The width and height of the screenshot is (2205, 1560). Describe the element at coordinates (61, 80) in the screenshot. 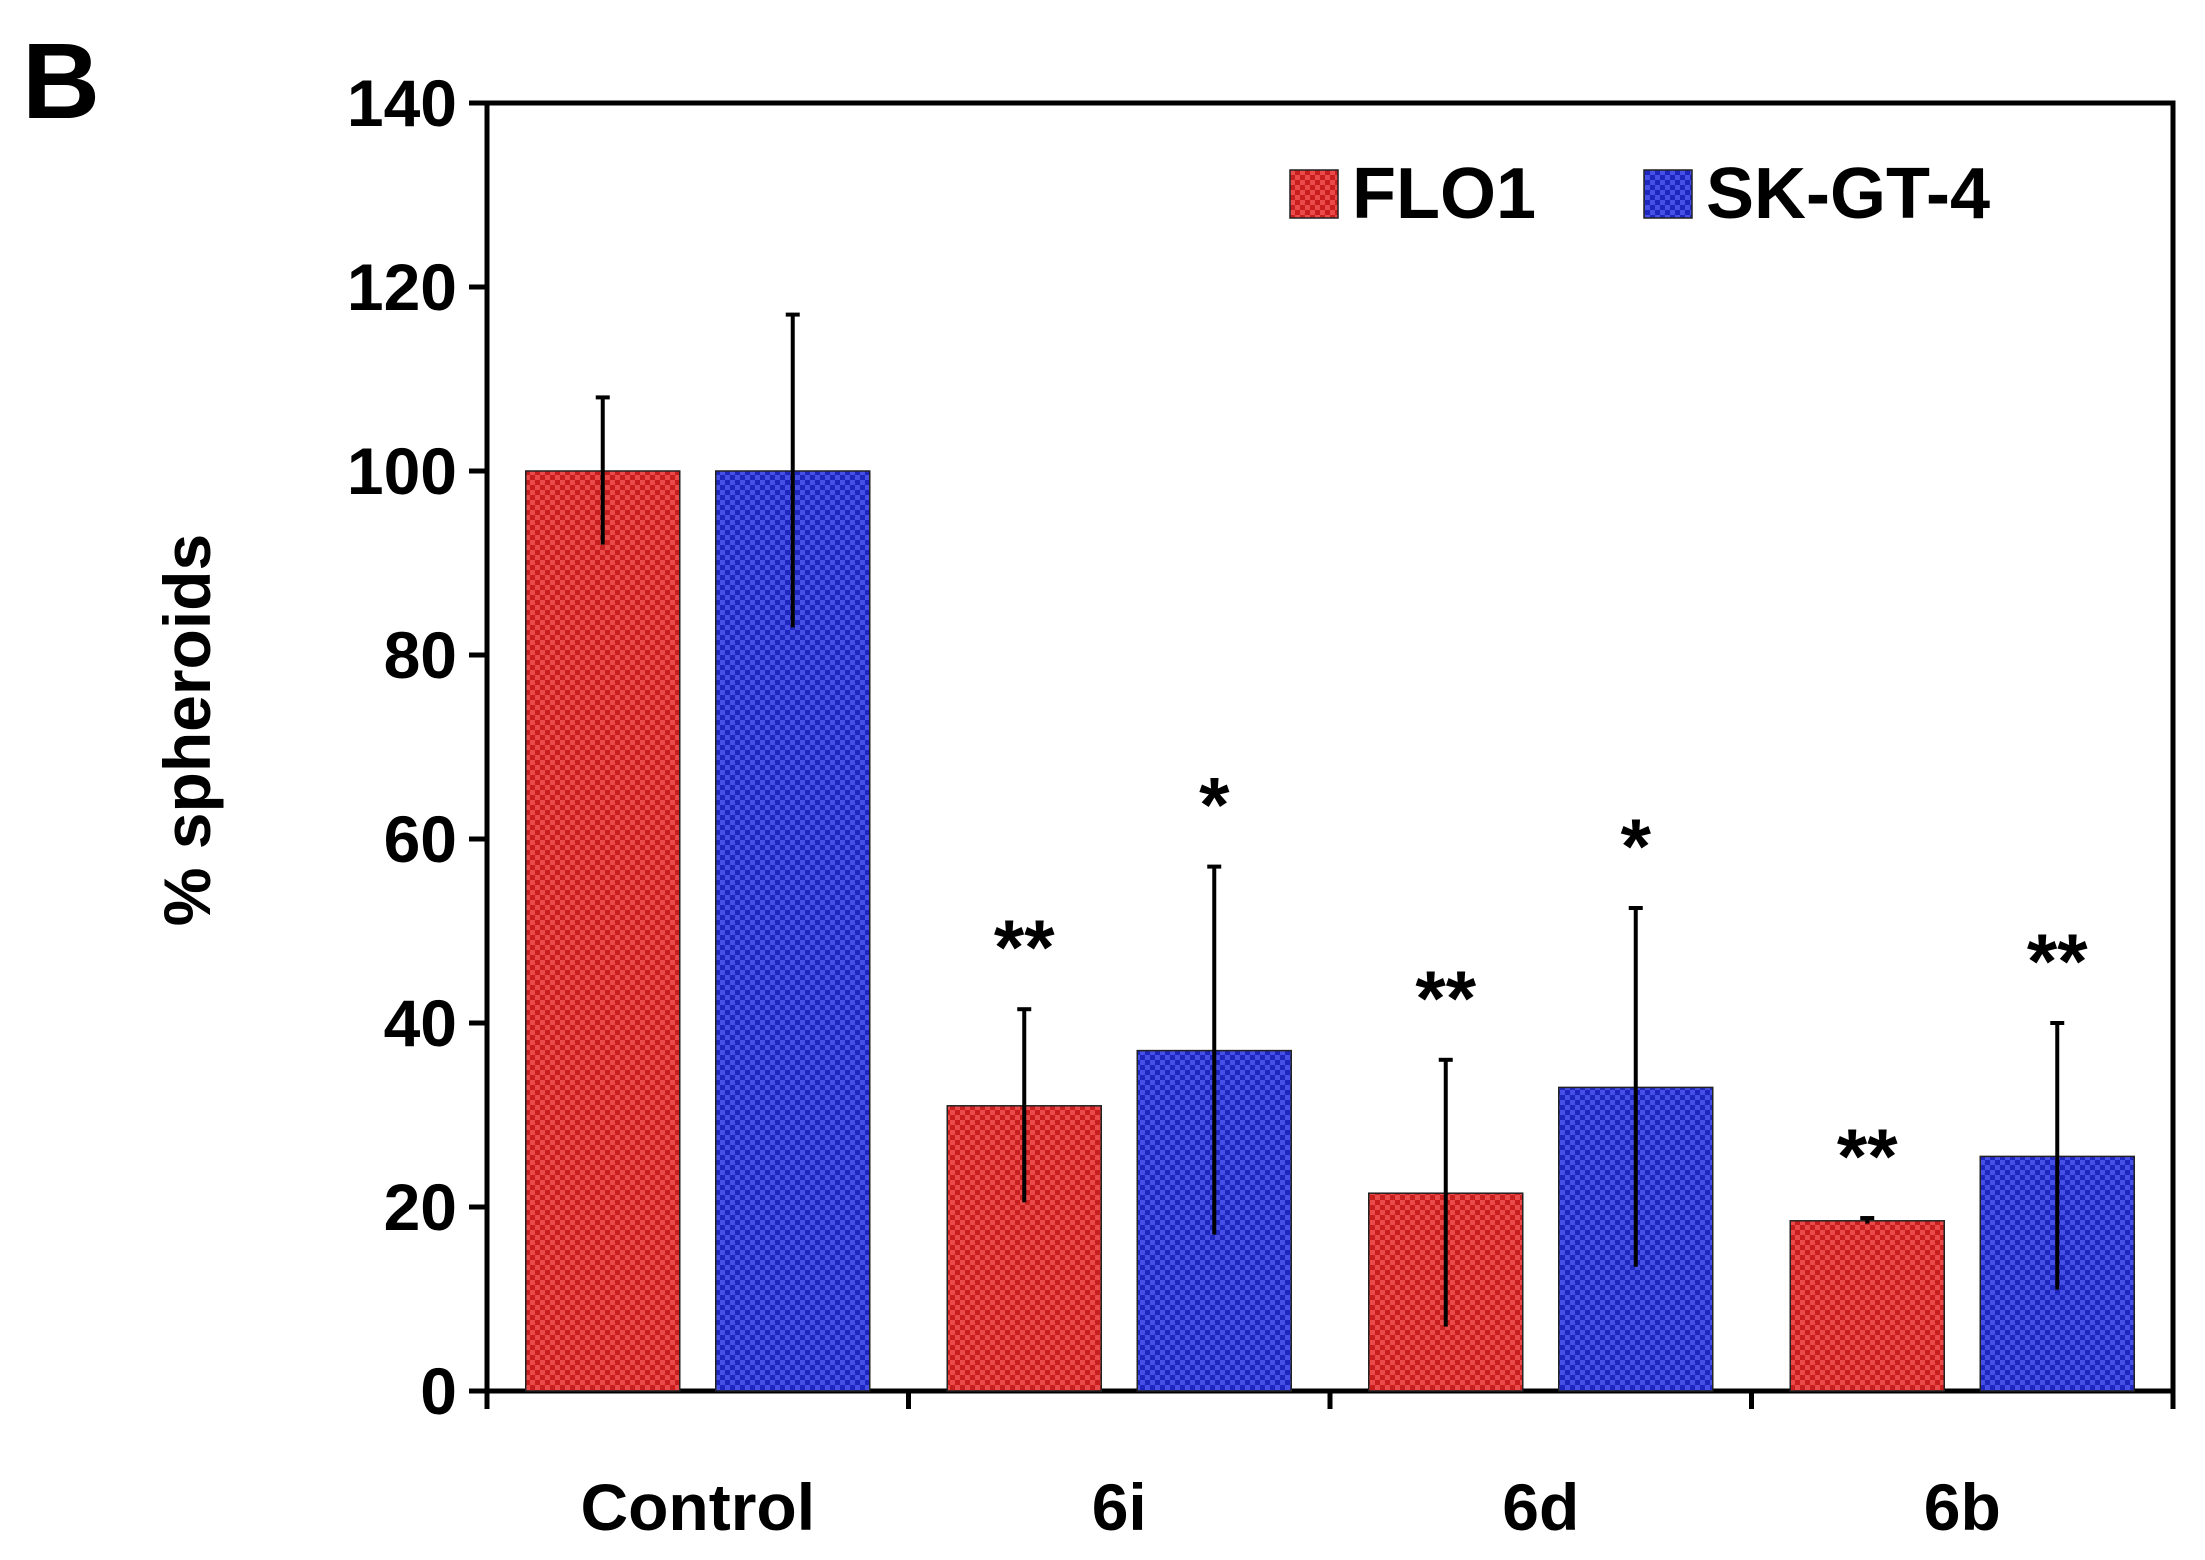

I see `panel-label: B` at that location.